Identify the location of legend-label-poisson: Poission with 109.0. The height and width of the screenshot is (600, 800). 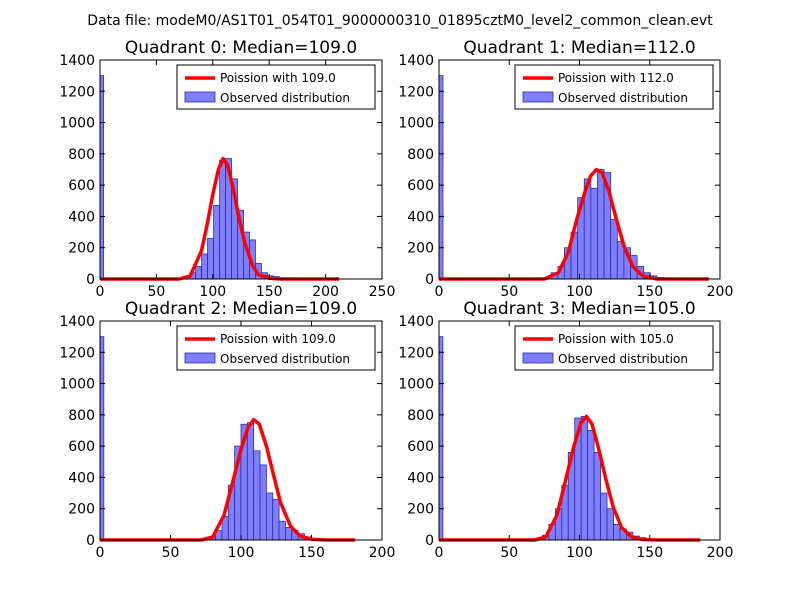
(278, 339).